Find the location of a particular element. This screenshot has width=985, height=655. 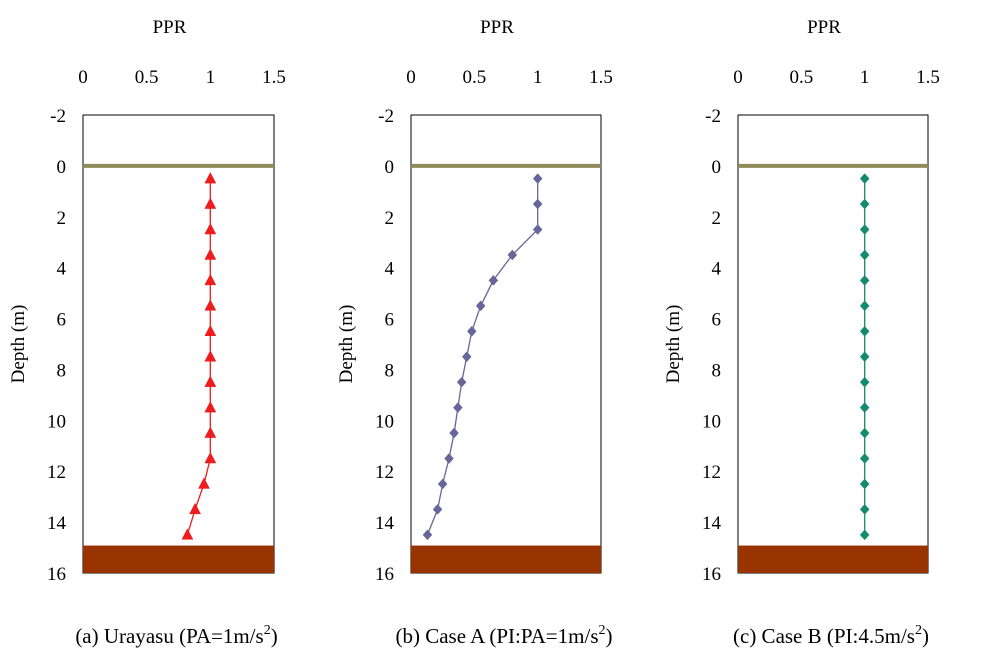

caption-text: (c) Case B (PI:4.5m/s is located at coordinates (824, 636).